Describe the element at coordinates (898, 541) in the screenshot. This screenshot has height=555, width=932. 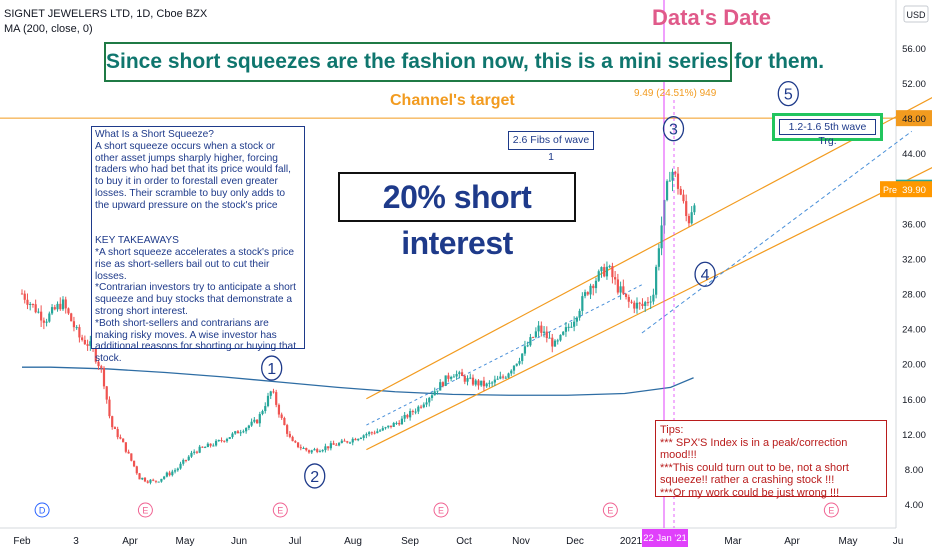
I see `x-tick-label: Ju` at that location.